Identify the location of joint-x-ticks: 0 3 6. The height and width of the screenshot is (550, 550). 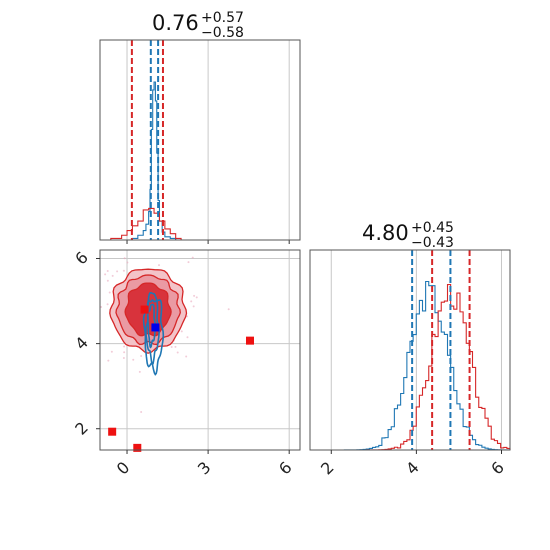
(204, 464).